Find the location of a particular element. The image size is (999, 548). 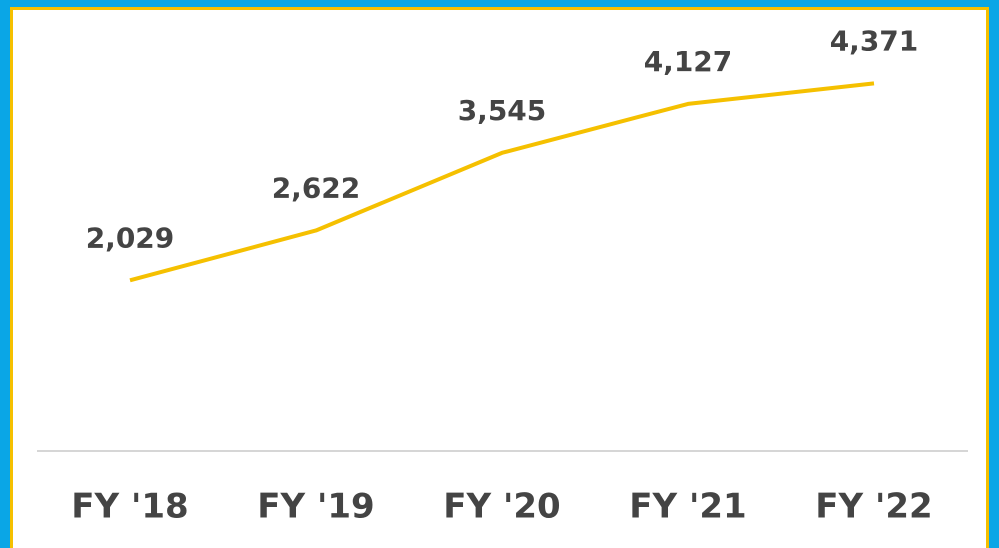

value-label: 3,545 is located at coordinates (502, 110).